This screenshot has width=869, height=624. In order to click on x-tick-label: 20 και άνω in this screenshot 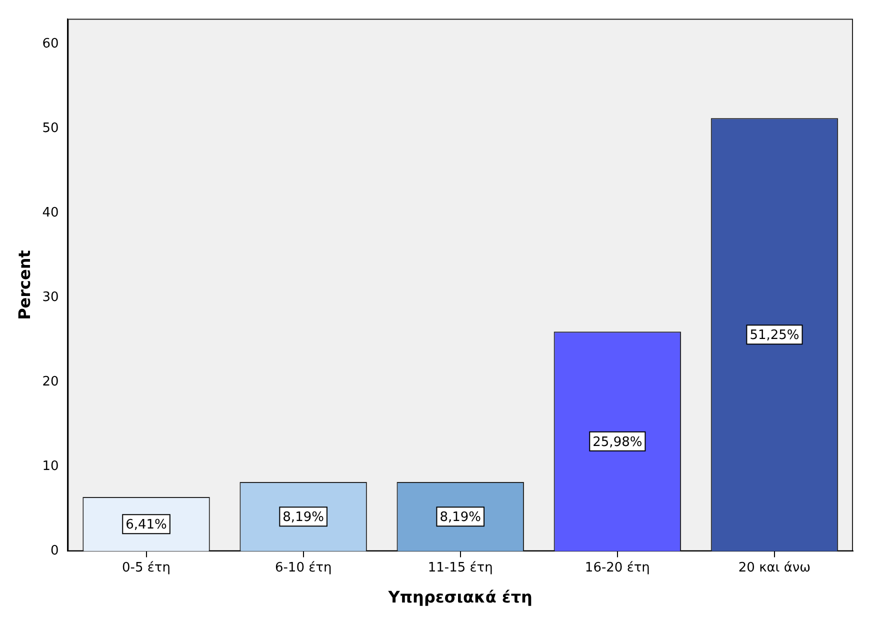, I will do `click(774, 568)`.